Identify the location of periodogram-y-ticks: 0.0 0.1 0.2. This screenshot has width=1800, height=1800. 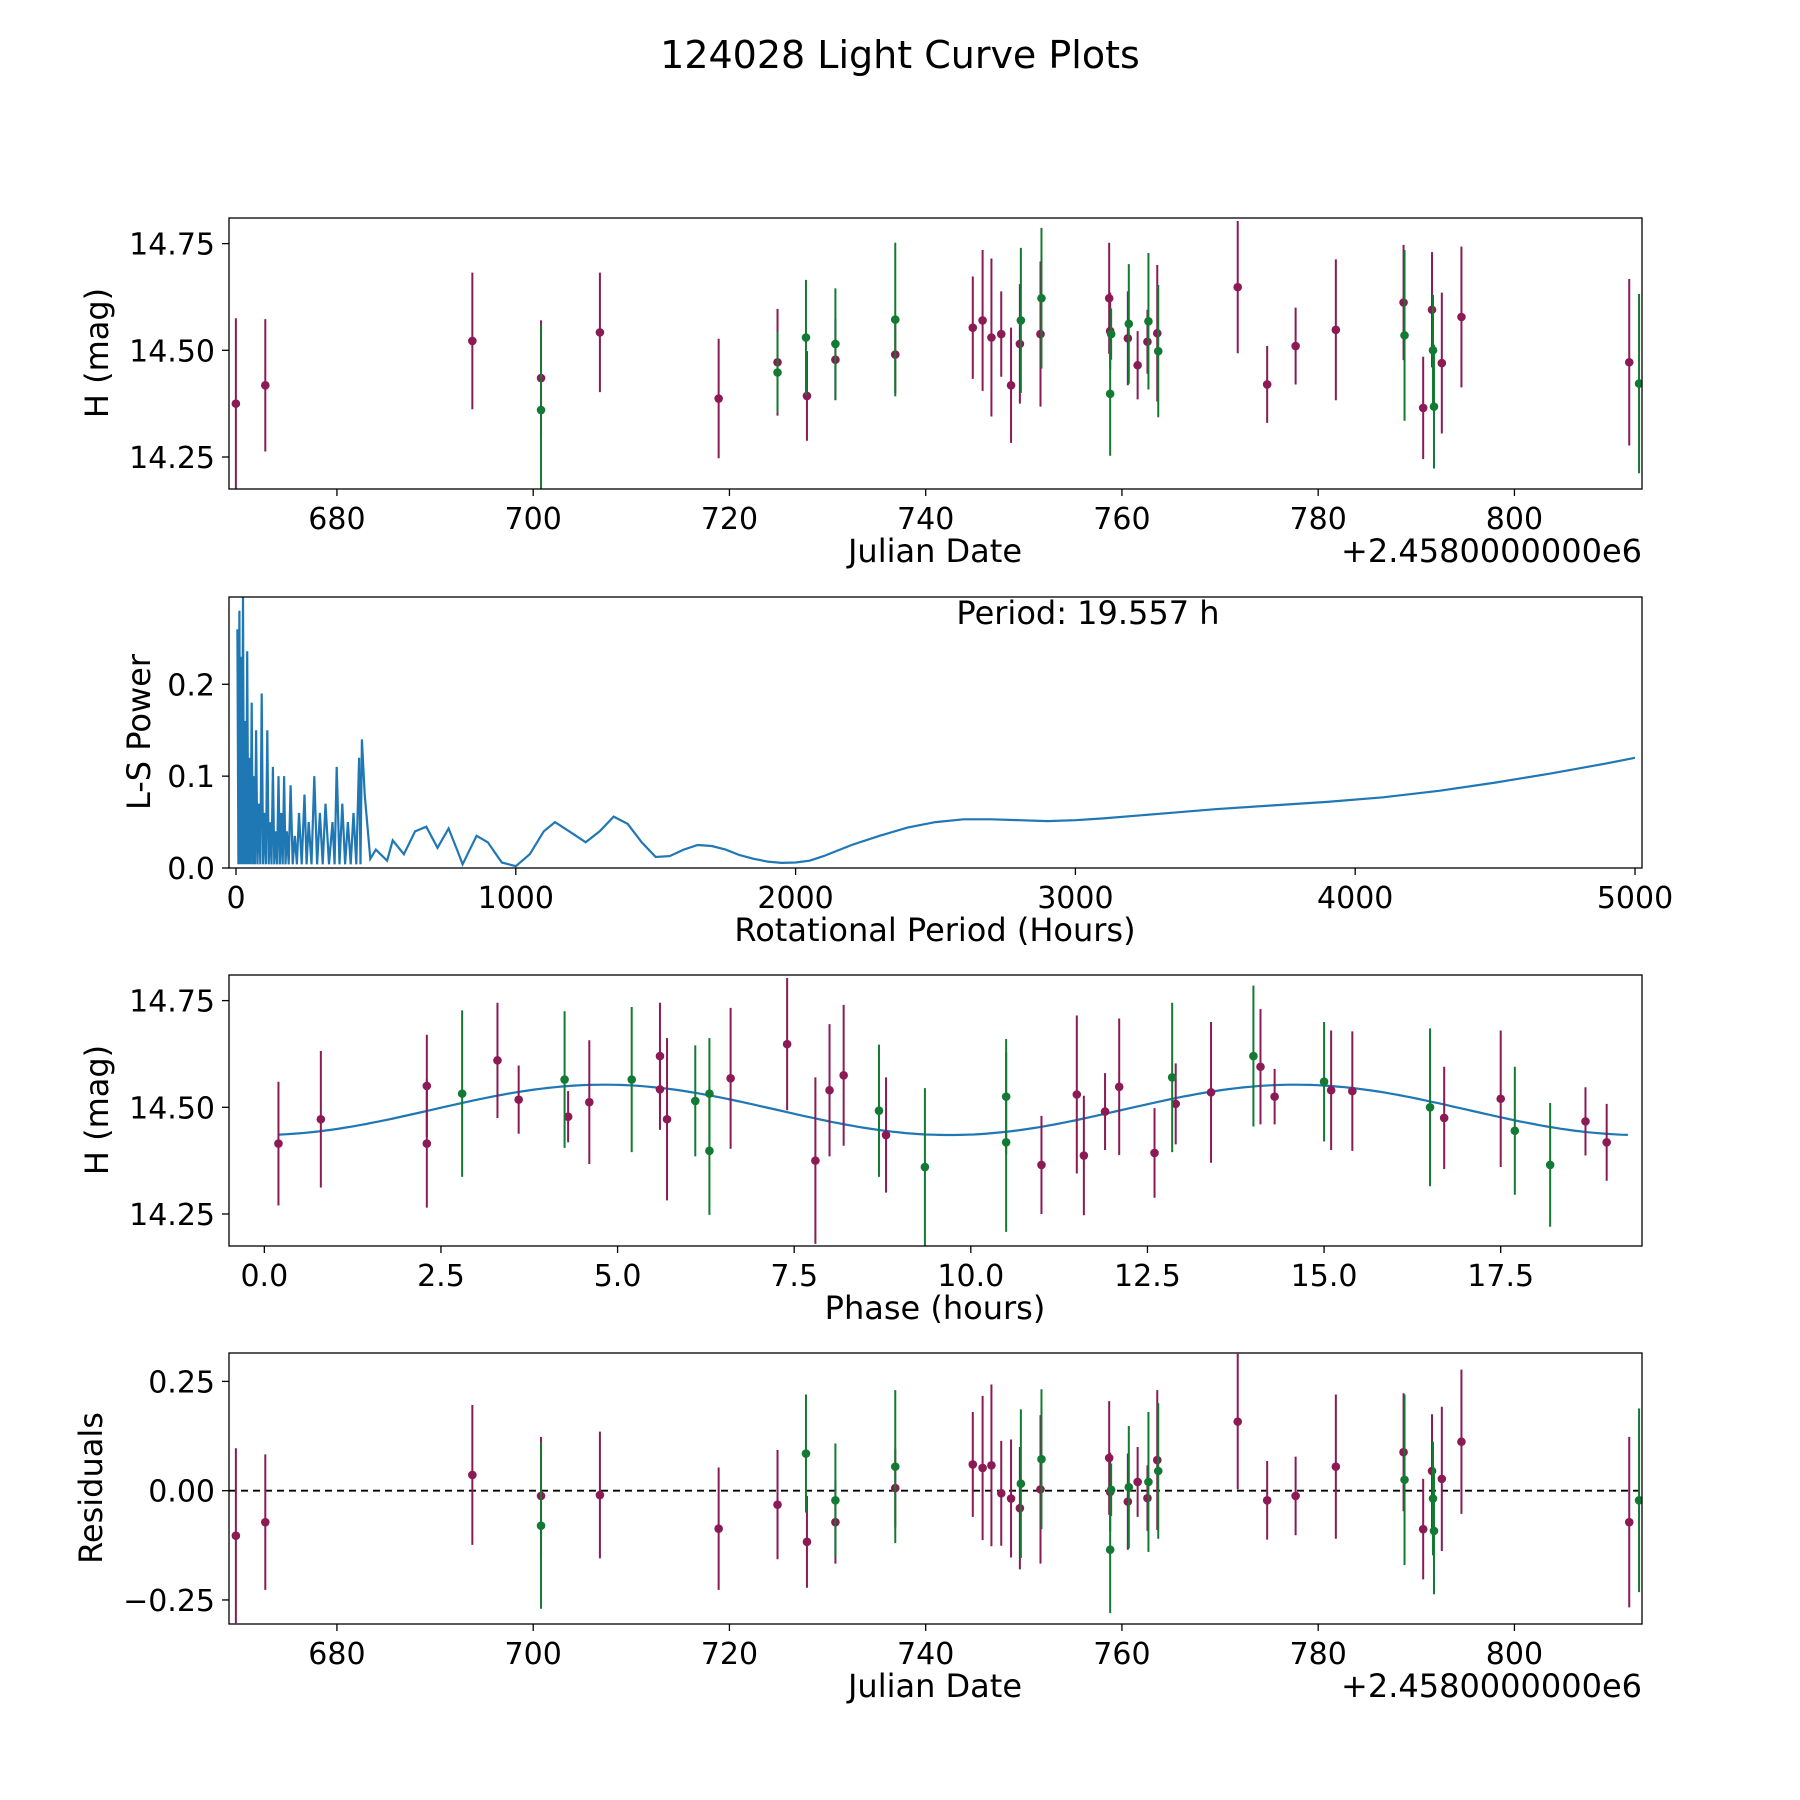
(198, 777).